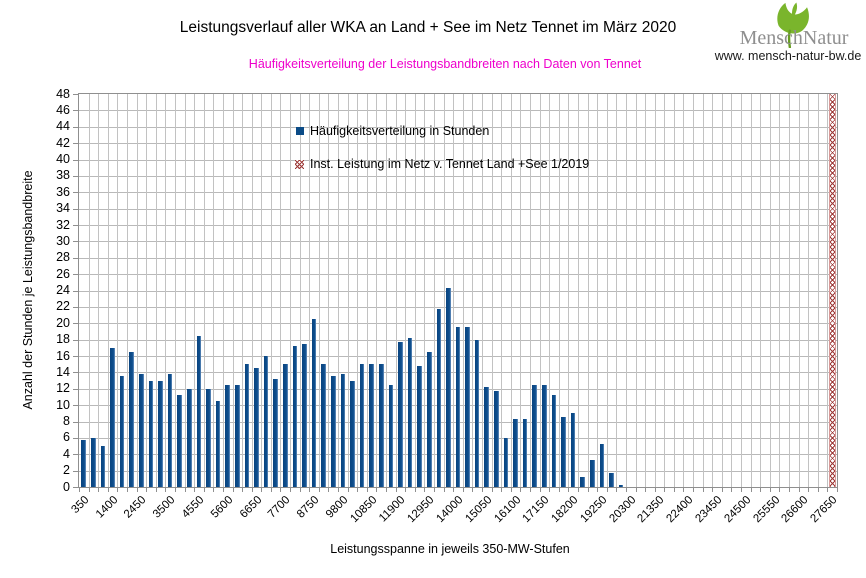 This screenshot has height=578, width=866. What do you see at coordinates (63, 142) in the screenshot?
I see `y-tick-label: 42` at bounding box center [63, 142].